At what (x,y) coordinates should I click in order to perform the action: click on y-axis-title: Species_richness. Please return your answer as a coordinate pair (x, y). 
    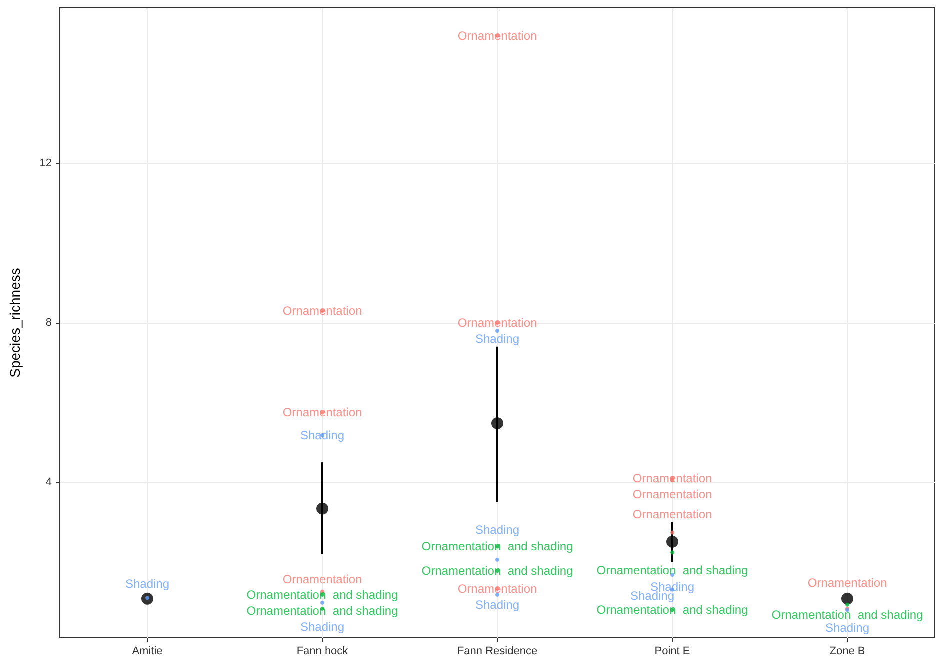
    Looking at the image, I should click on (15, 323).